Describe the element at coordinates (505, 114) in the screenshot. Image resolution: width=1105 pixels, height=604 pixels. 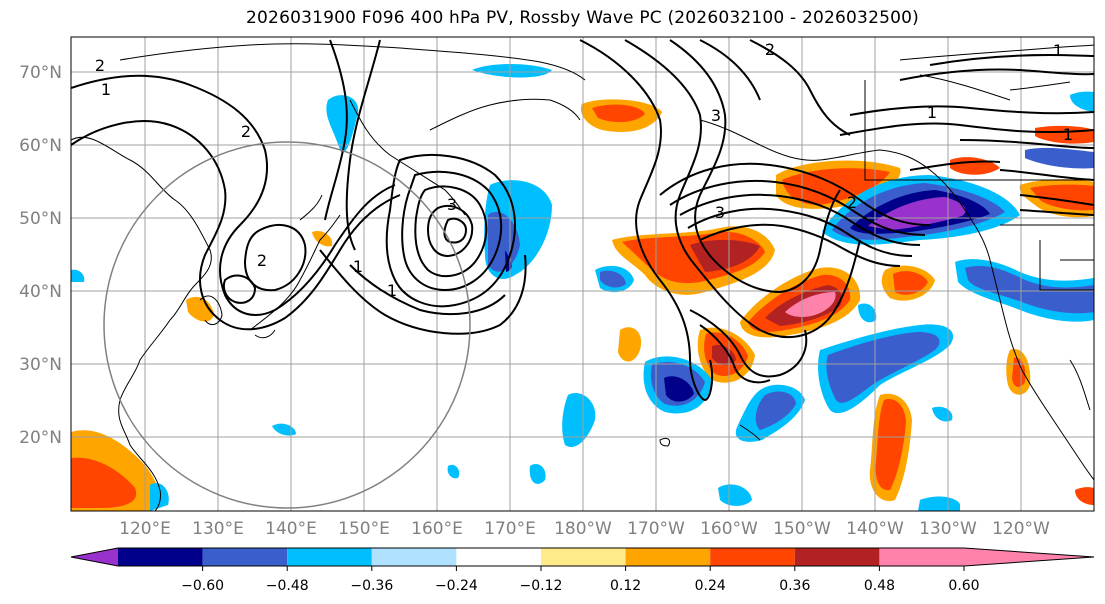
I see `okhotsk-coast` at that location.